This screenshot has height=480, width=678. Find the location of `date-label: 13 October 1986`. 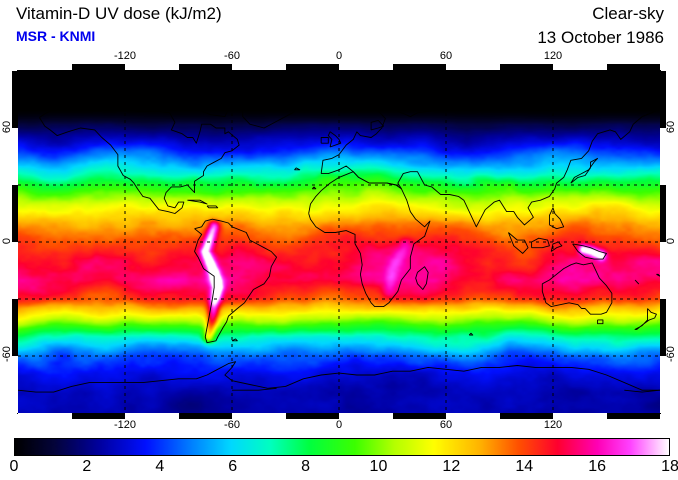

date-label: 13 October 1986 is located at coordinates (600, 37).